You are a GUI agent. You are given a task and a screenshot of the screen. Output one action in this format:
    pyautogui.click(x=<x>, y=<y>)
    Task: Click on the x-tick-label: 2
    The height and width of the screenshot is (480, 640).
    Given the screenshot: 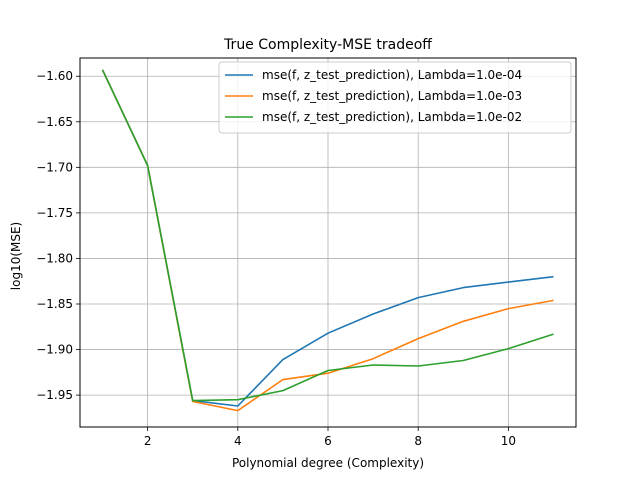 What is the action you would take?
    pyautogui.click(x=148, y=441)
    